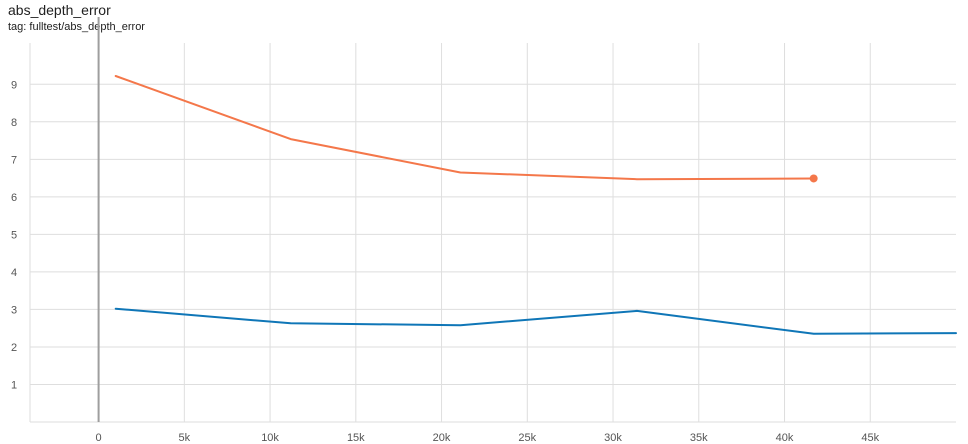 The height and width of the screenshot is (444, 968). Describe the element at coordinates (870, 438) in the screenshot. I see `x-tick-label: 45k` at that location.